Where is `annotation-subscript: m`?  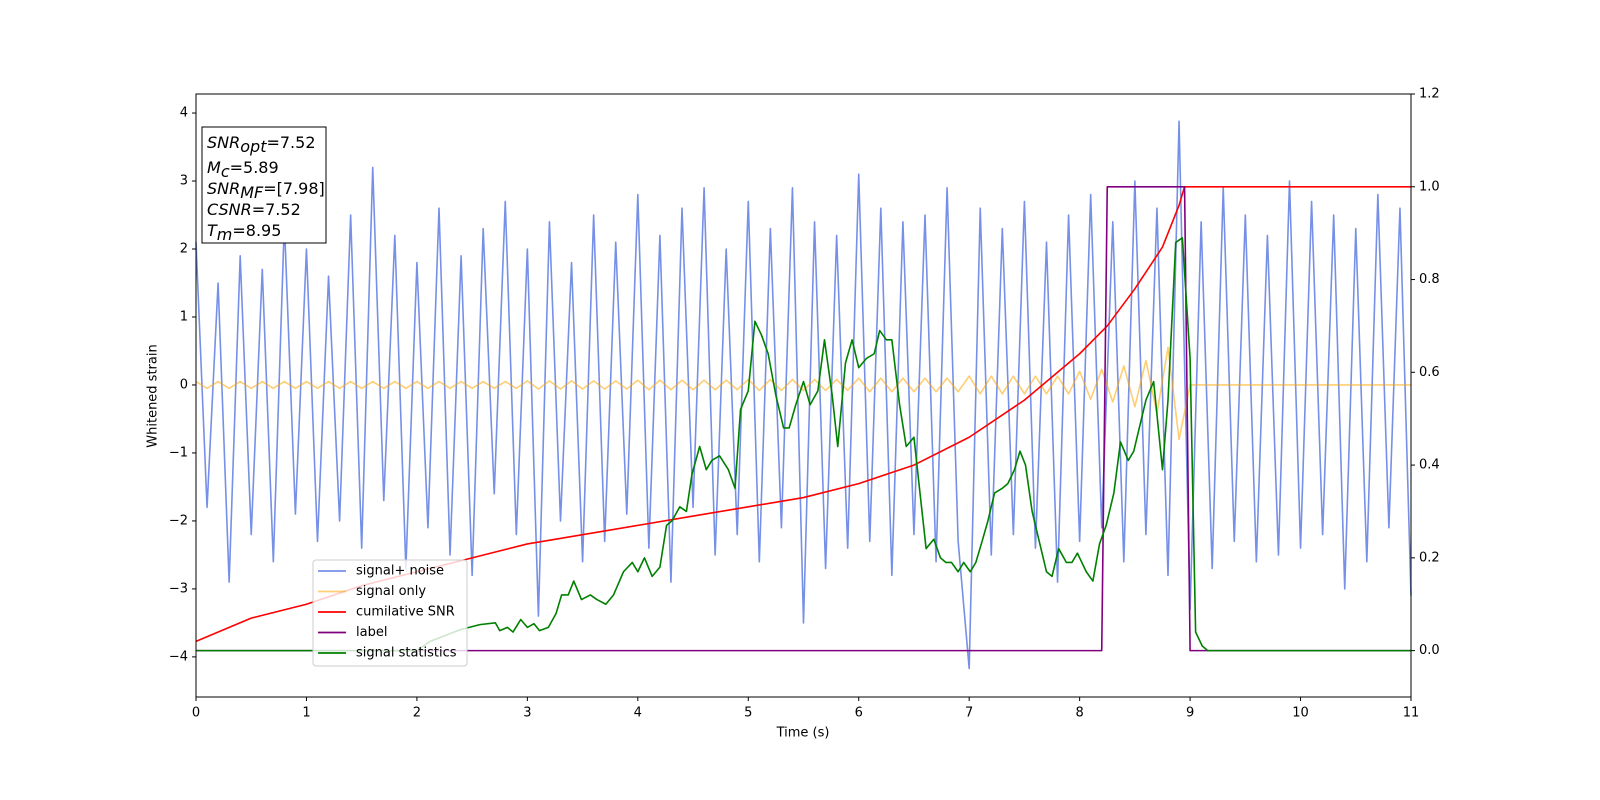 annotation-subscript: m is located at coordinates (225, 234).